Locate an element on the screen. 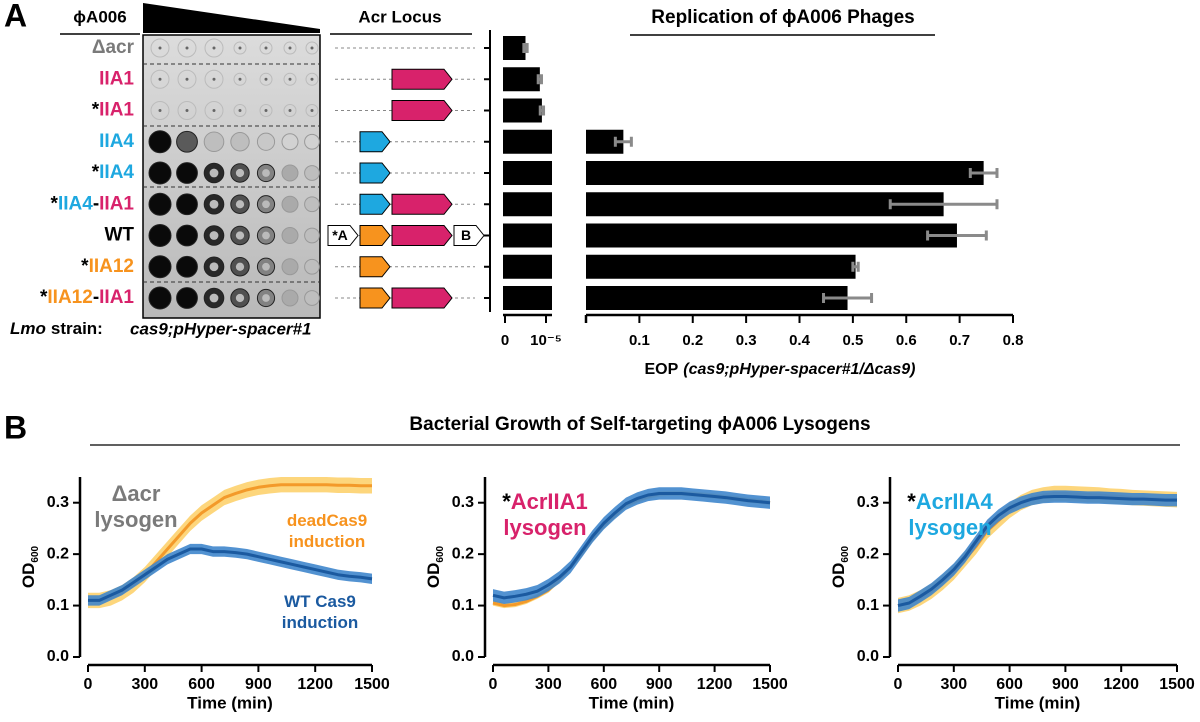  x-axis-label: EOP (cas9;pHyper-spacer#1/Δcas9) is located at coordinates (780, 369).